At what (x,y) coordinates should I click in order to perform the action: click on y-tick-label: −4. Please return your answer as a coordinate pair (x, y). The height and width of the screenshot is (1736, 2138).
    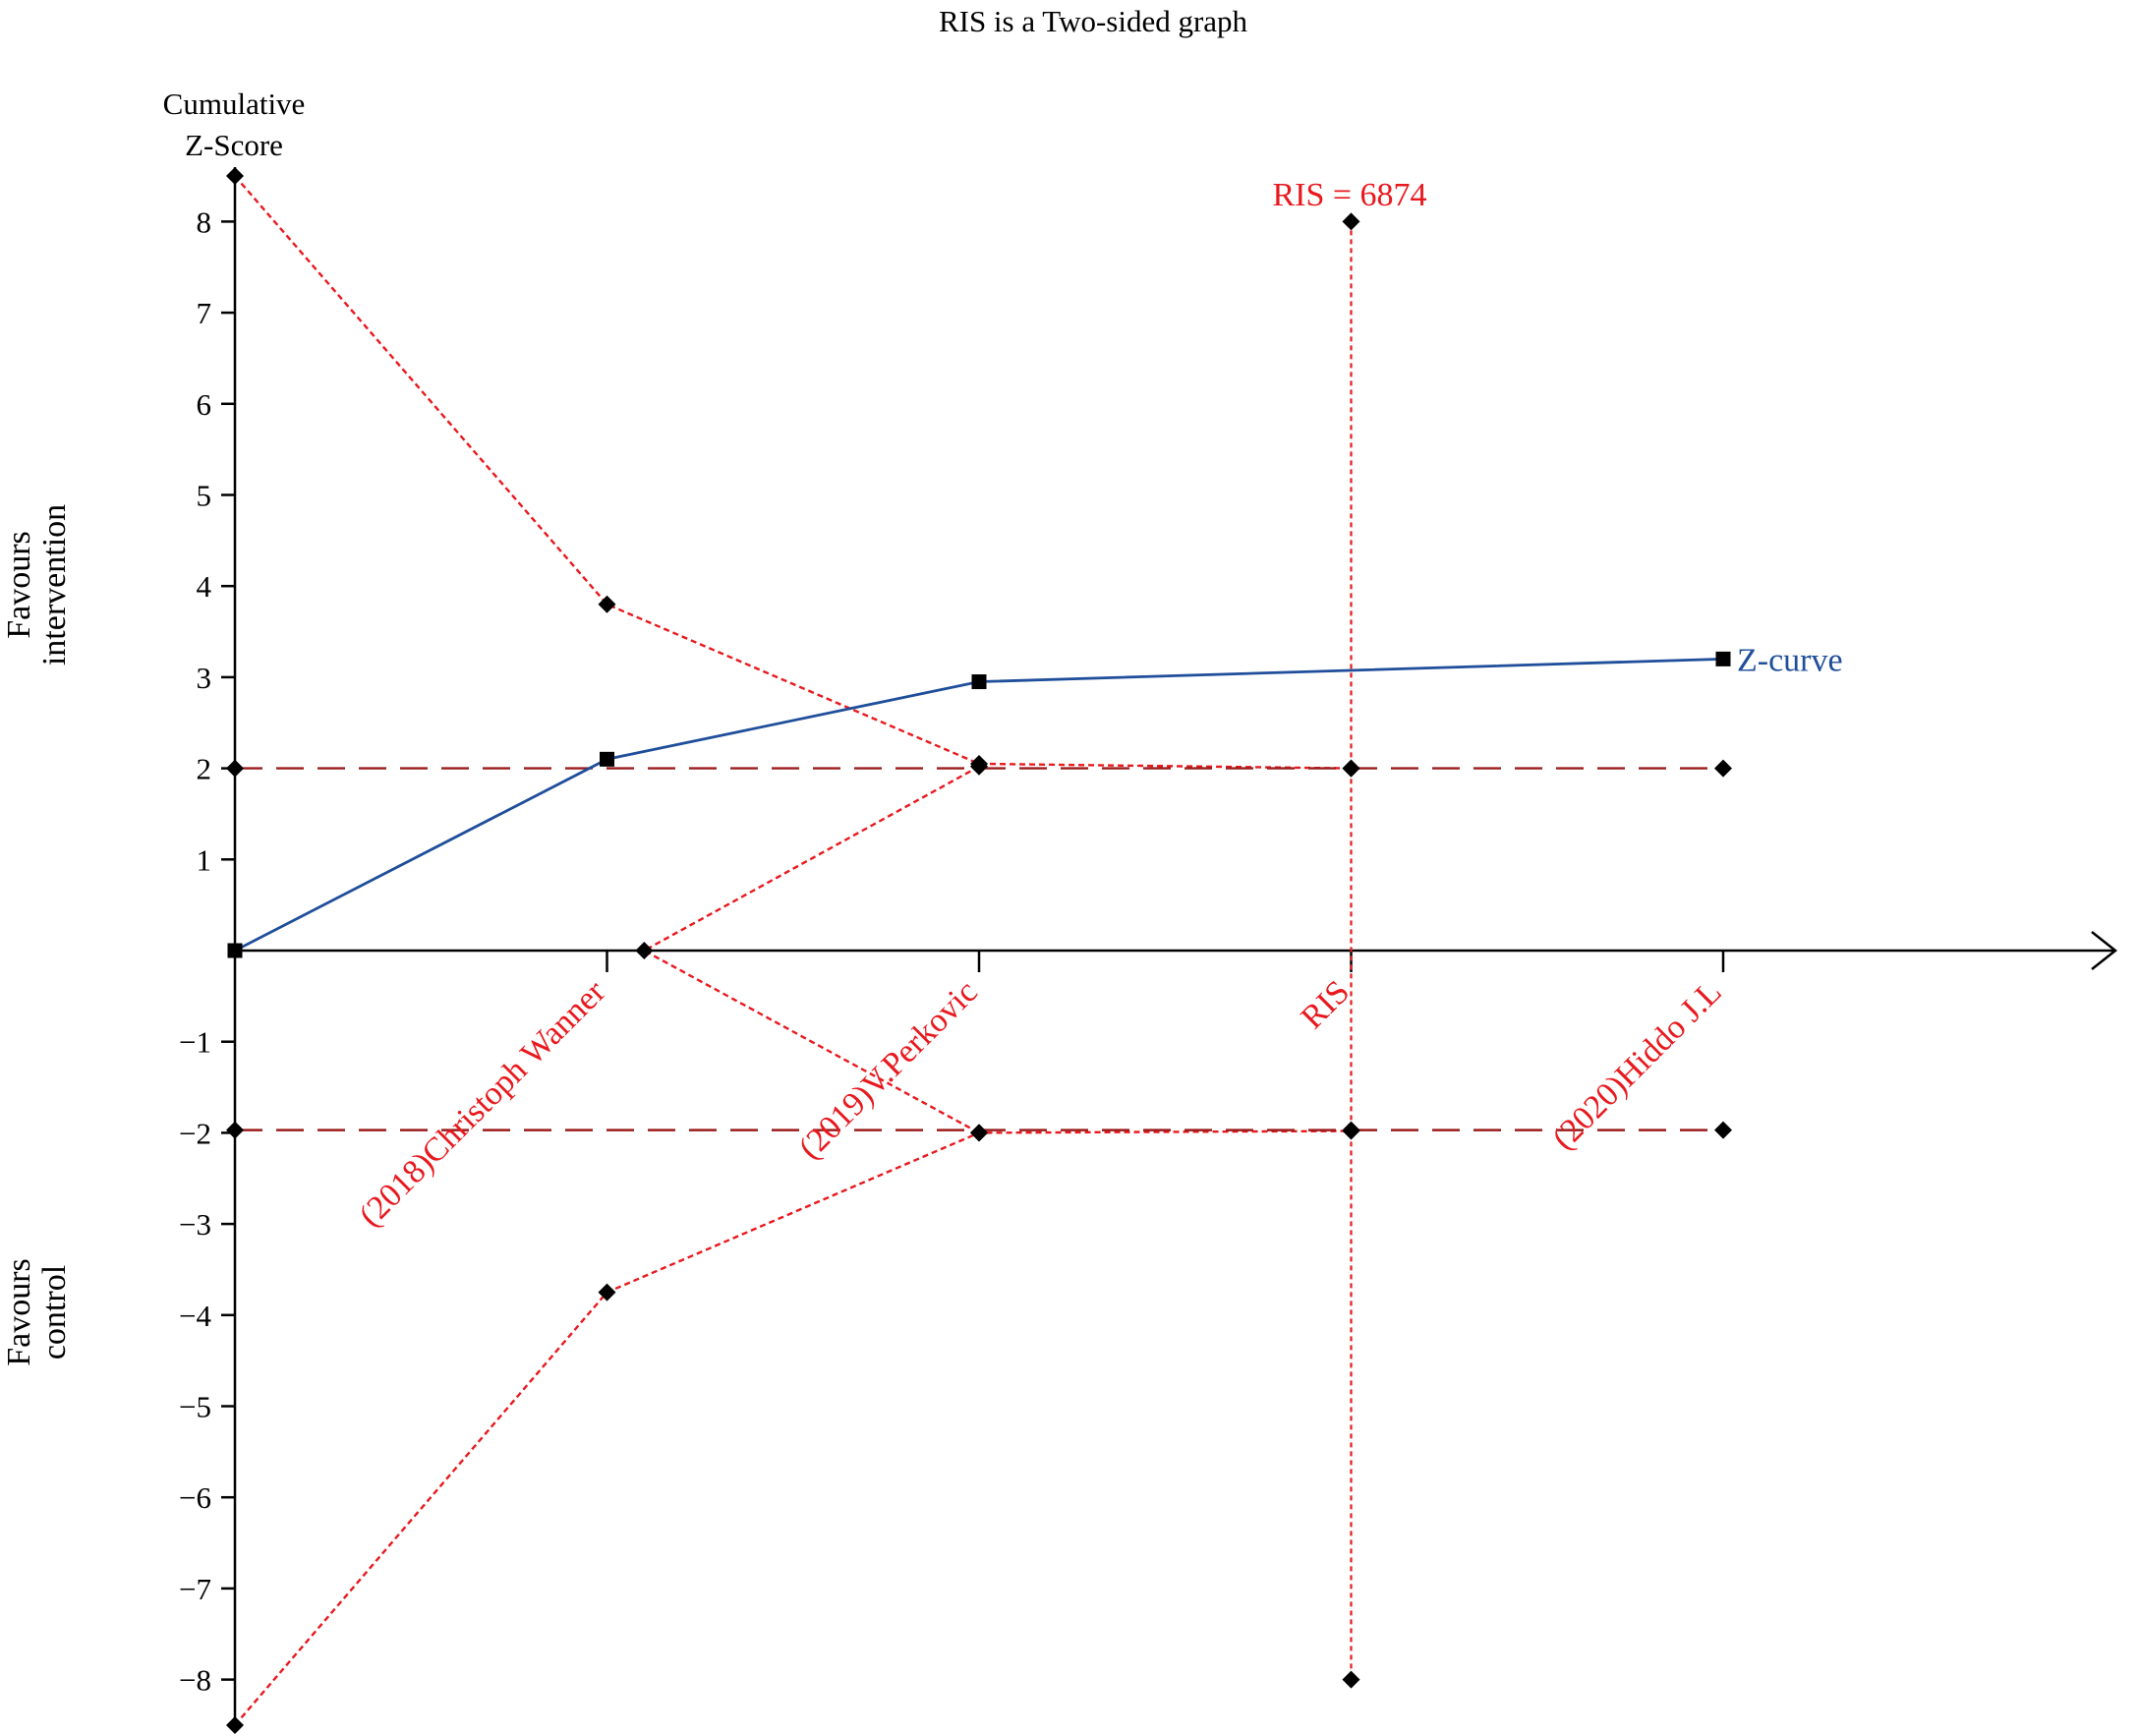
    Looking at the image, I should click on (195, 1316).